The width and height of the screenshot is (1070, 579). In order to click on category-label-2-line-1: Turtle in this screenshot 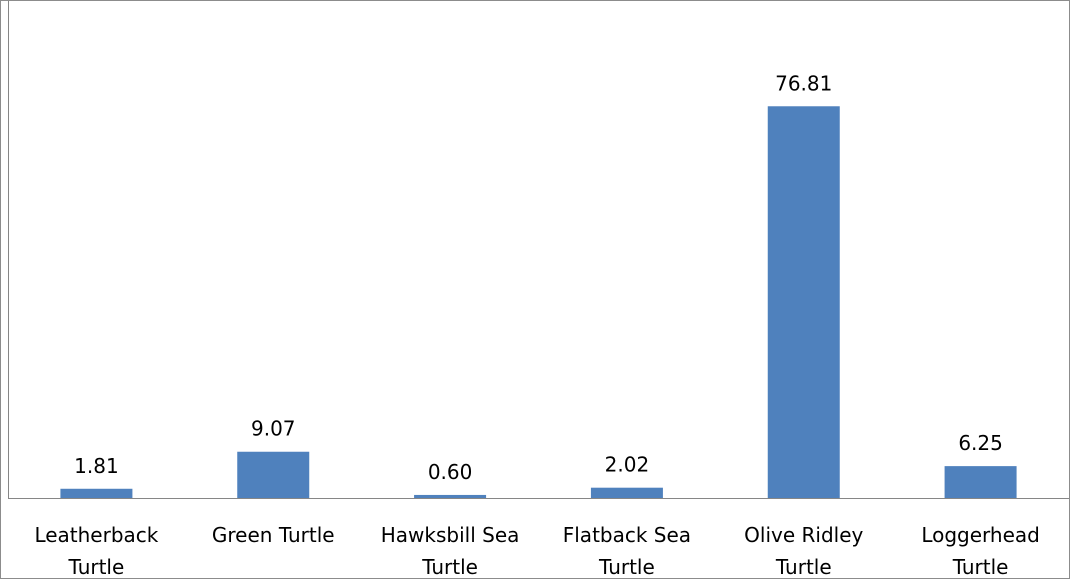, I will do `click(449, 567)`.